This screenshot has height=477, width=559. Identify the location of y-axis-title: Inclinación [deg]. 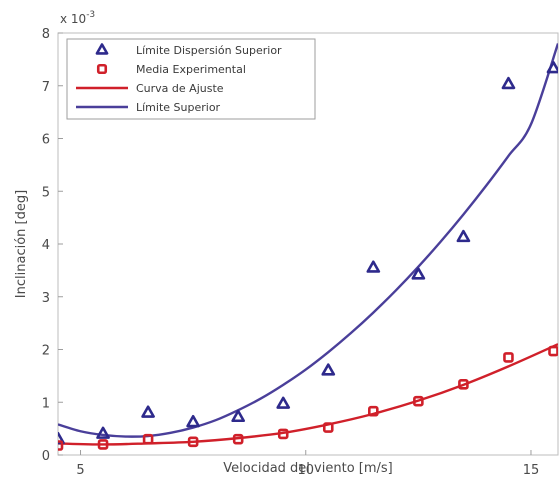
(21, 244).